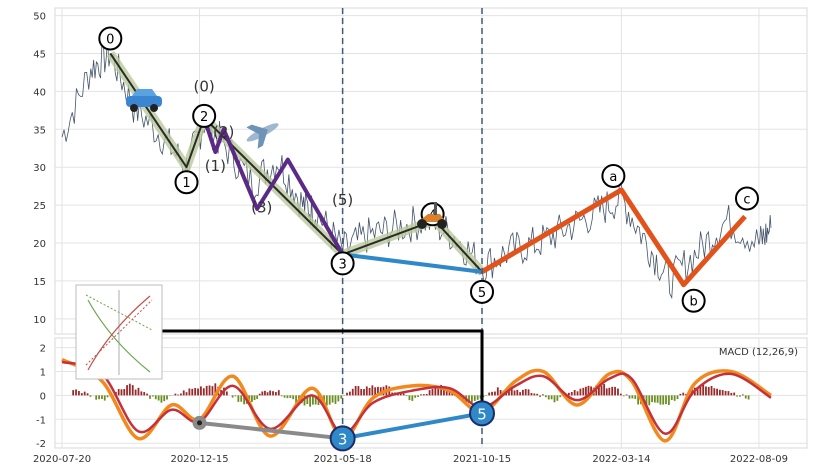  What do you see at coordinates (261, 208) in the screenshot?
I see `subwave-label: (3)` at bounding box center [261, 208].